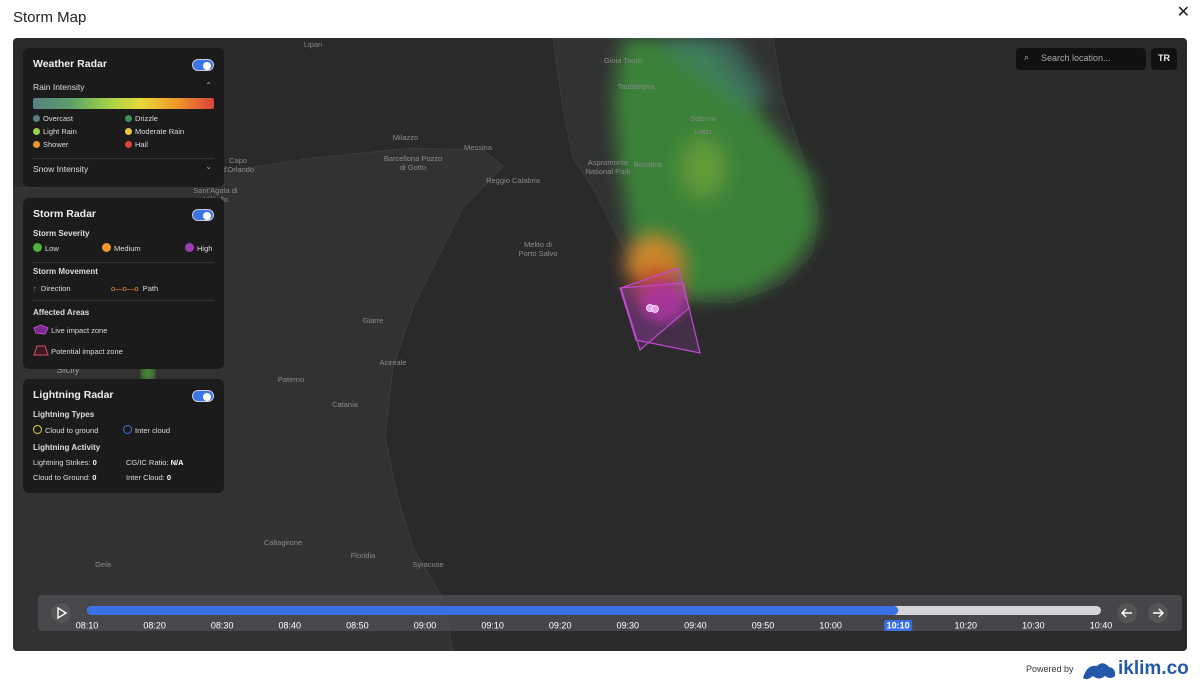  I want to click on legend-item: Drizzle, so click(141, 118).